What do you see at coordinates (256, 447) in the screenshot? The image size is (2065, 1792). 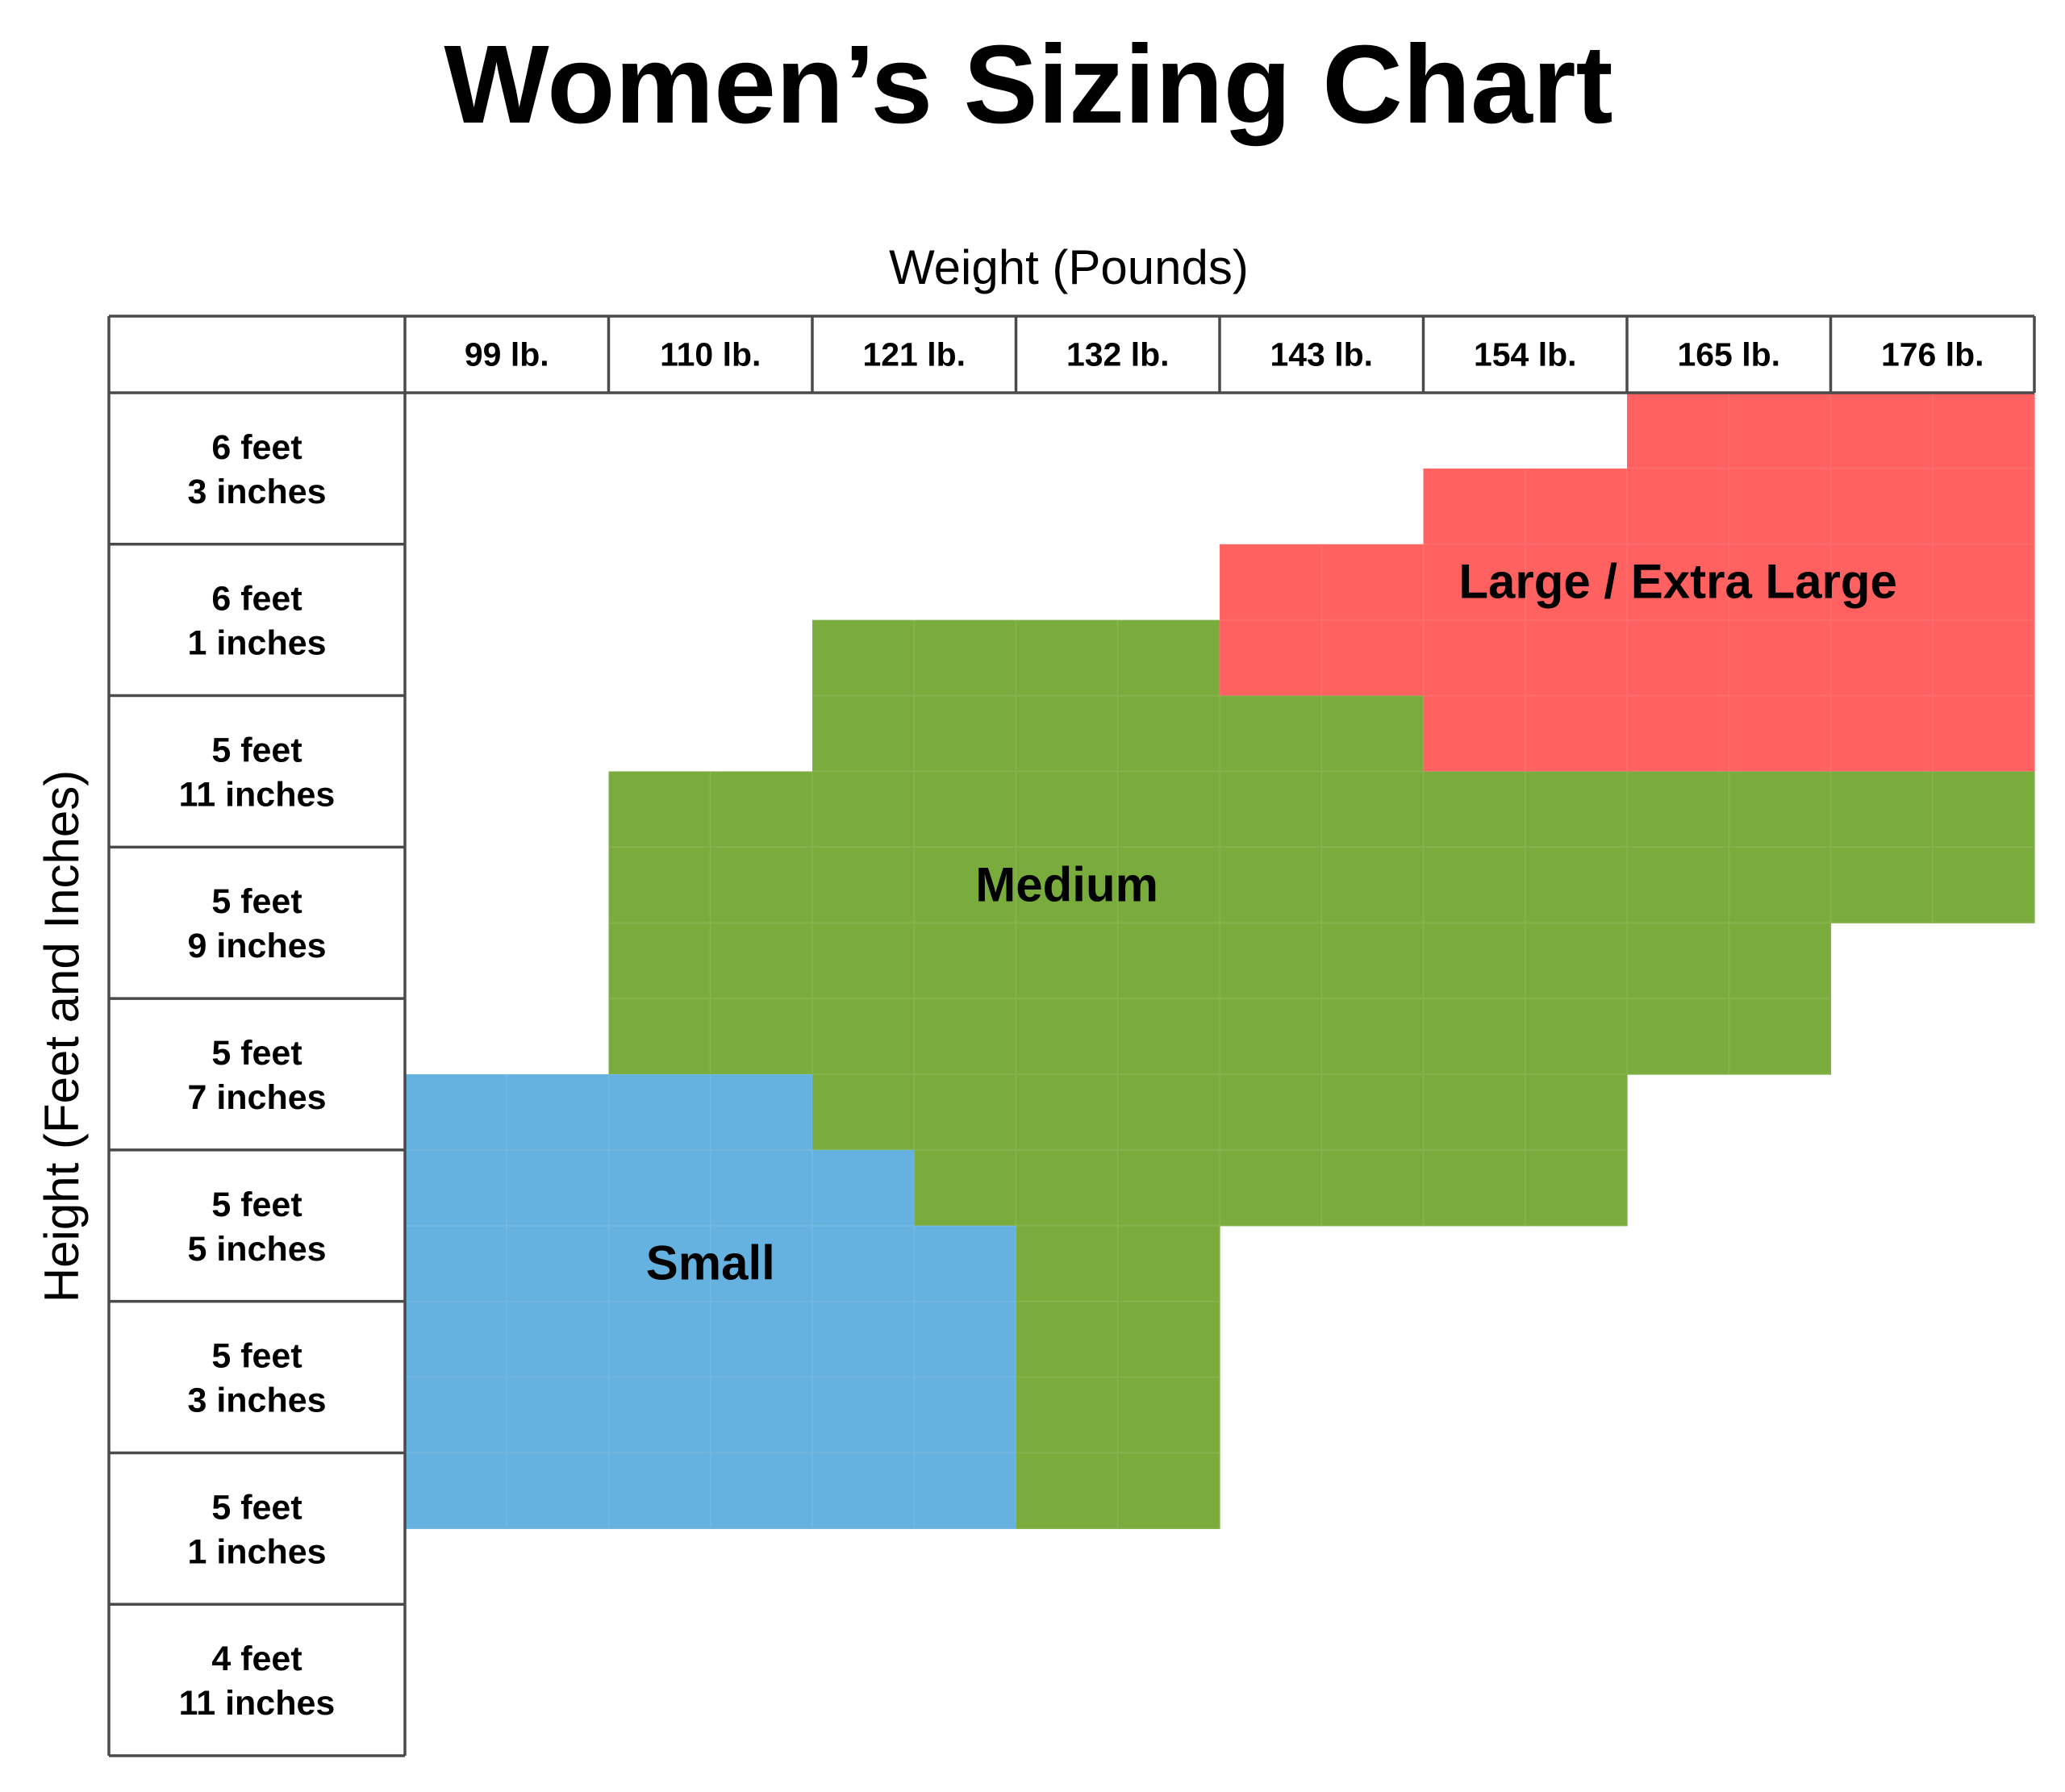 I see `height-feet-label: 6 feet` at bounding box center [256, 447].